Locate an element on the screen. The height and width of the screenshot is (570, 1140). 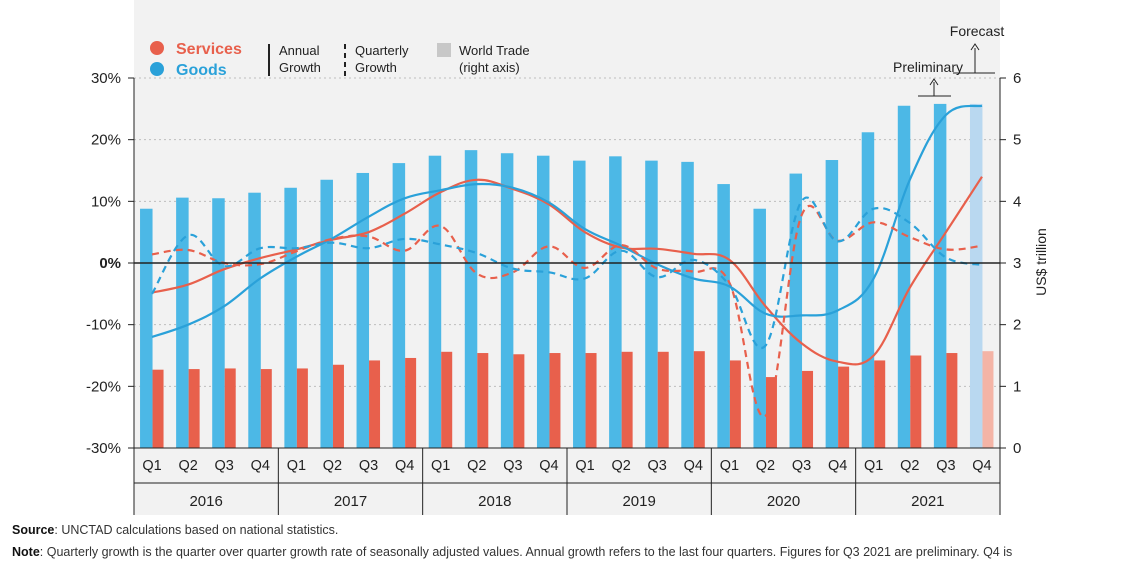
year-label: 2020 is located at coordinates (783, 501).